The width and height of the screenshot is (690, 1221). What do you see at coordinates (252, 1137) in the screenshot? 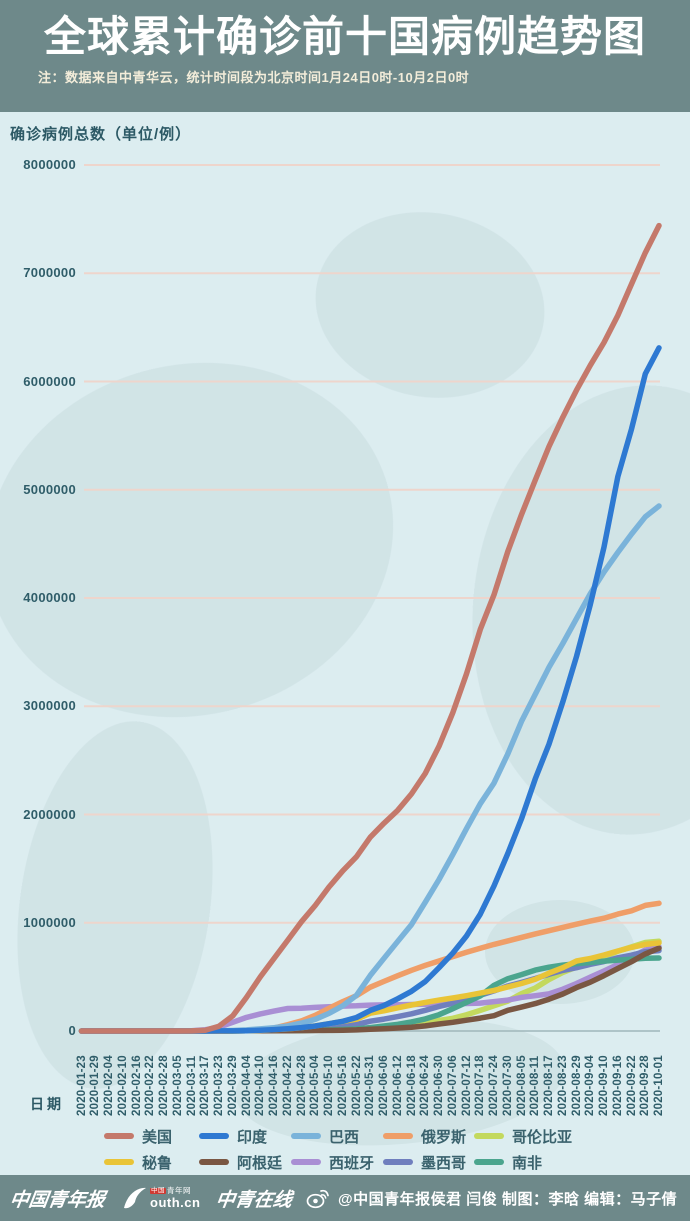
I see `legend-label: 印度` at bounding box center [252, 1137].